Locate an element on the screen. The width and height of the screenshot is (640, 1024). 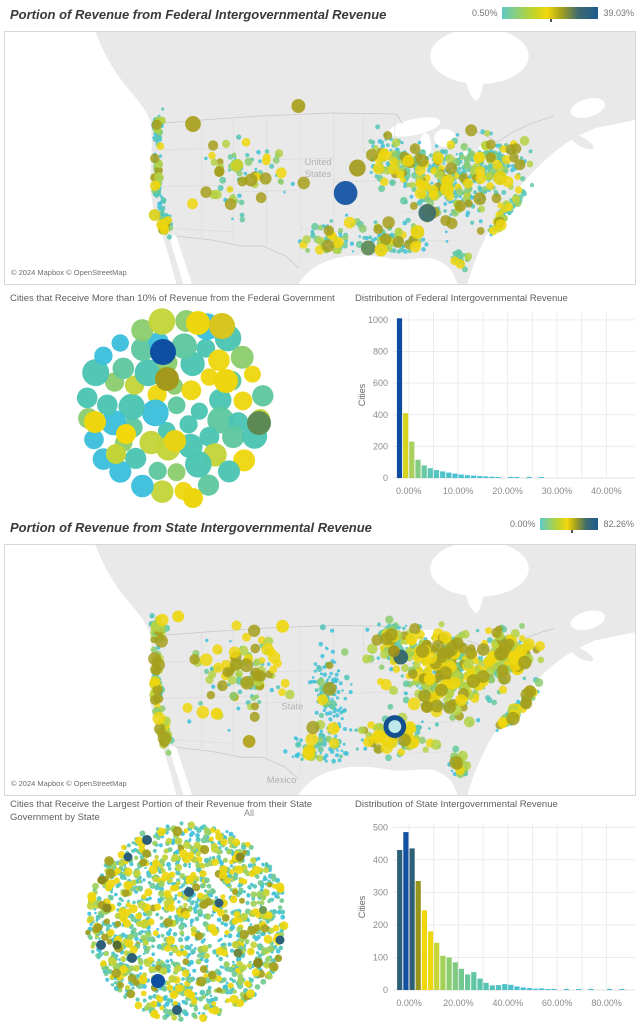
state-bubble-chart is located at coordinates (180, 922).